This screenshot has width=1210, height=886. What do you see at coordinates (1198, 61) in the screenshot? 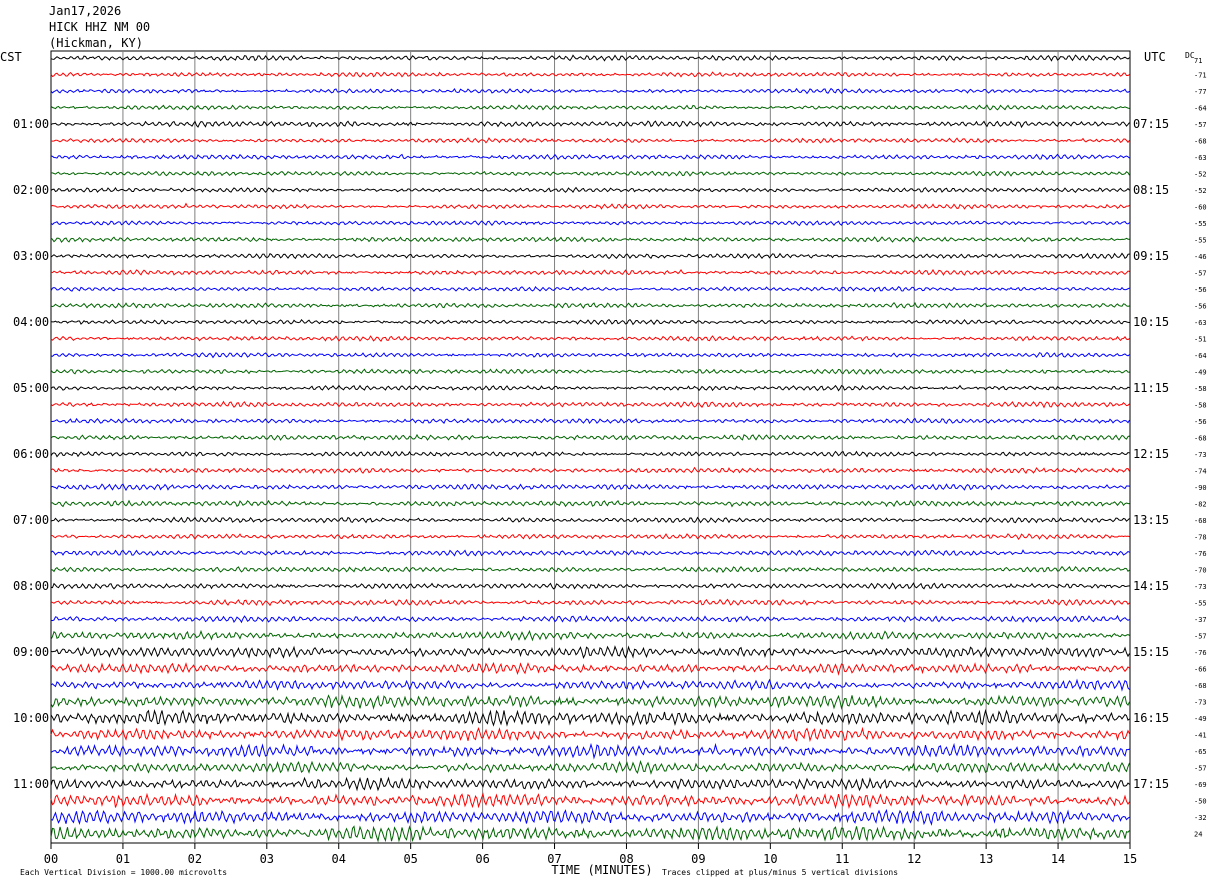
I see `dc-offset-label: 71` at bounding box center [1198, 61].